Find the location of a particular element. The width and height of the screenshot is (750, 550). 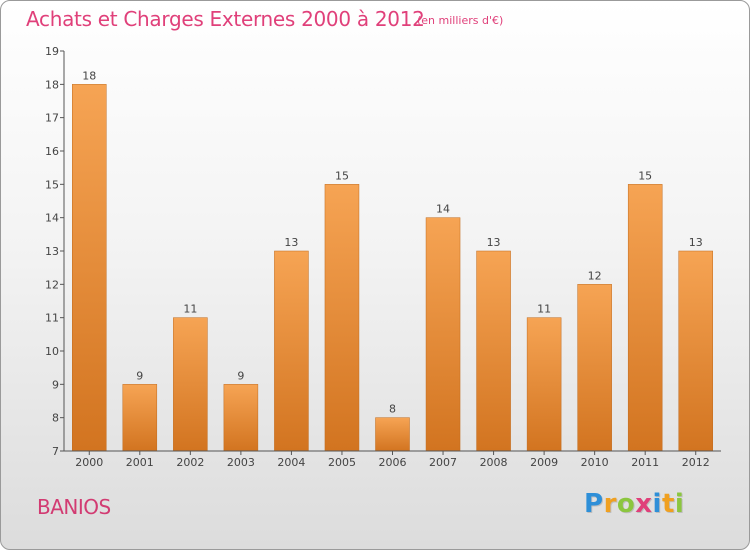

x-tick-label-2003: 2003 is located at coordinates (241, 462).